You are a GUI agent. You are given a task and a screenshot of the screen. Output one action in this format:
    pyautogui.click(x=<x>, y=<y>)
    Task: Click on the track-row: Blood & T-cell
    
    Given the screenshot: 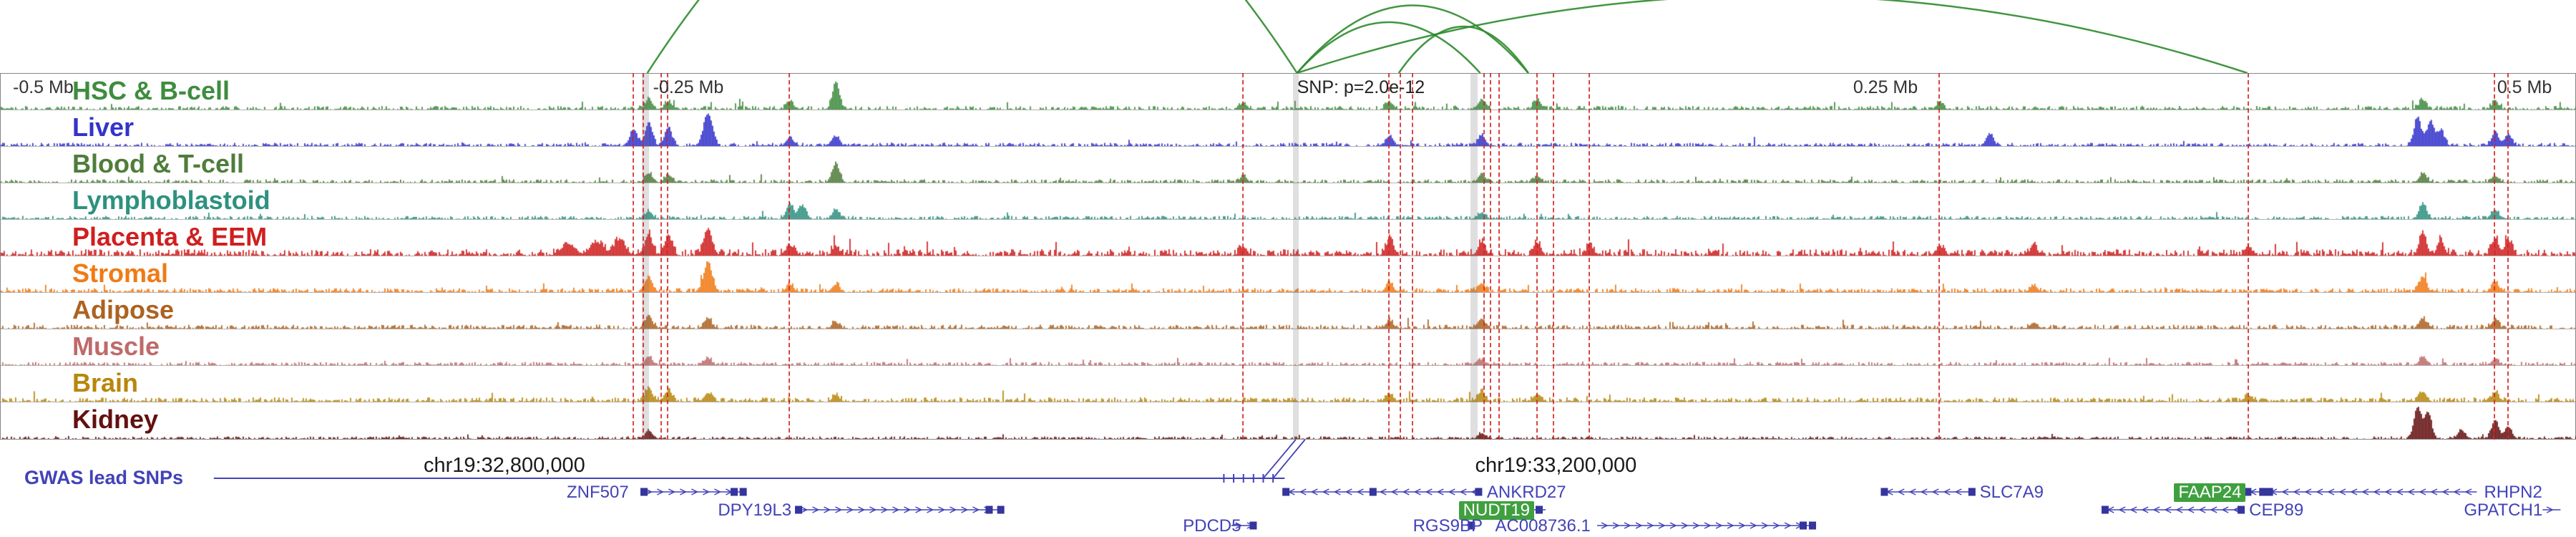 What is the action you would take?
    pyautogui.click(x=1288, y=165)
    